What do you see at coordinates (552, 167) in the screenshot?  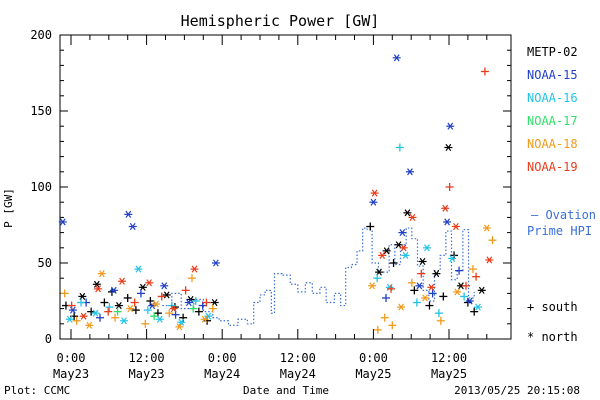 I see `legend-item-noaa-19: NOAA-19` at bounding box center [552, 167].